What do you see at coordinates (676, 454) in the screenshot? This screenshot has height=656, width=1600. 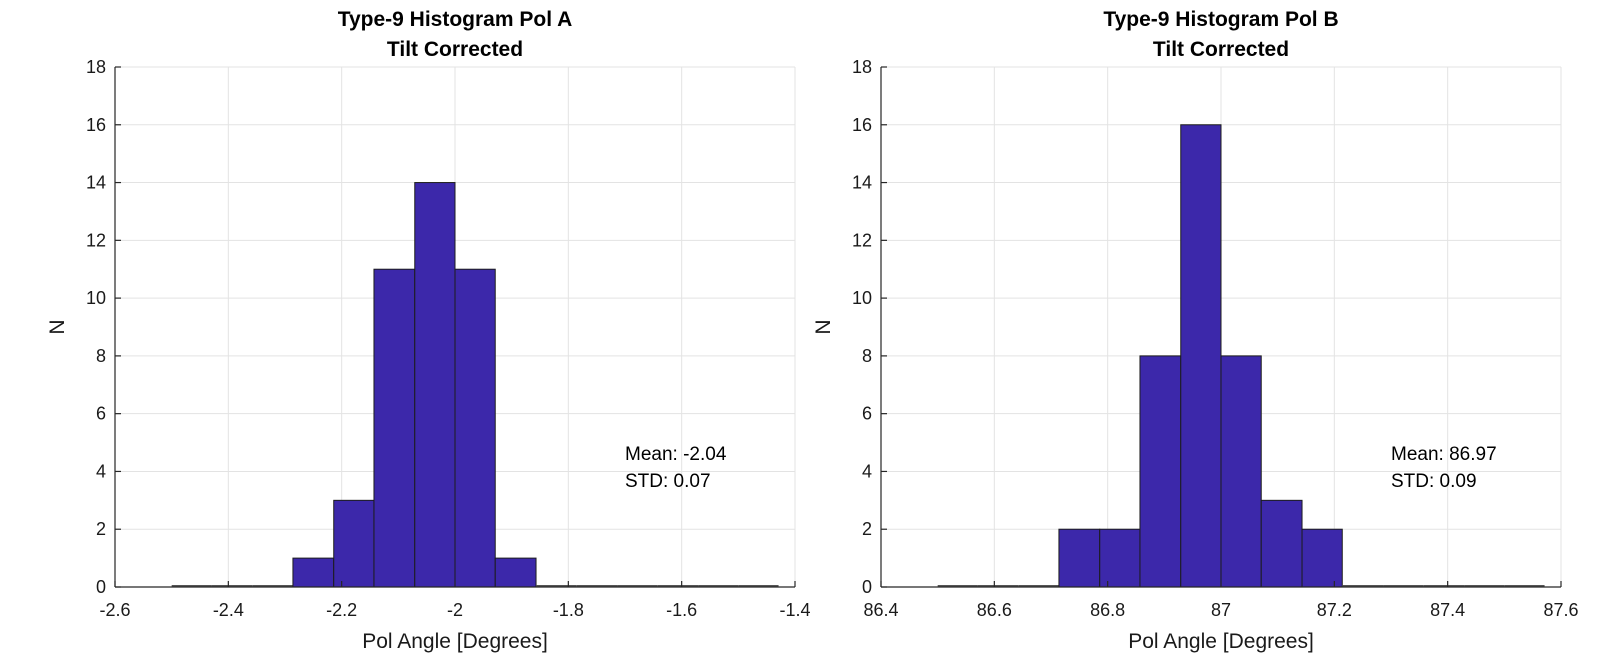 I see `mean-annotation: Mean: -2.04` at bounding box center [676, 454].